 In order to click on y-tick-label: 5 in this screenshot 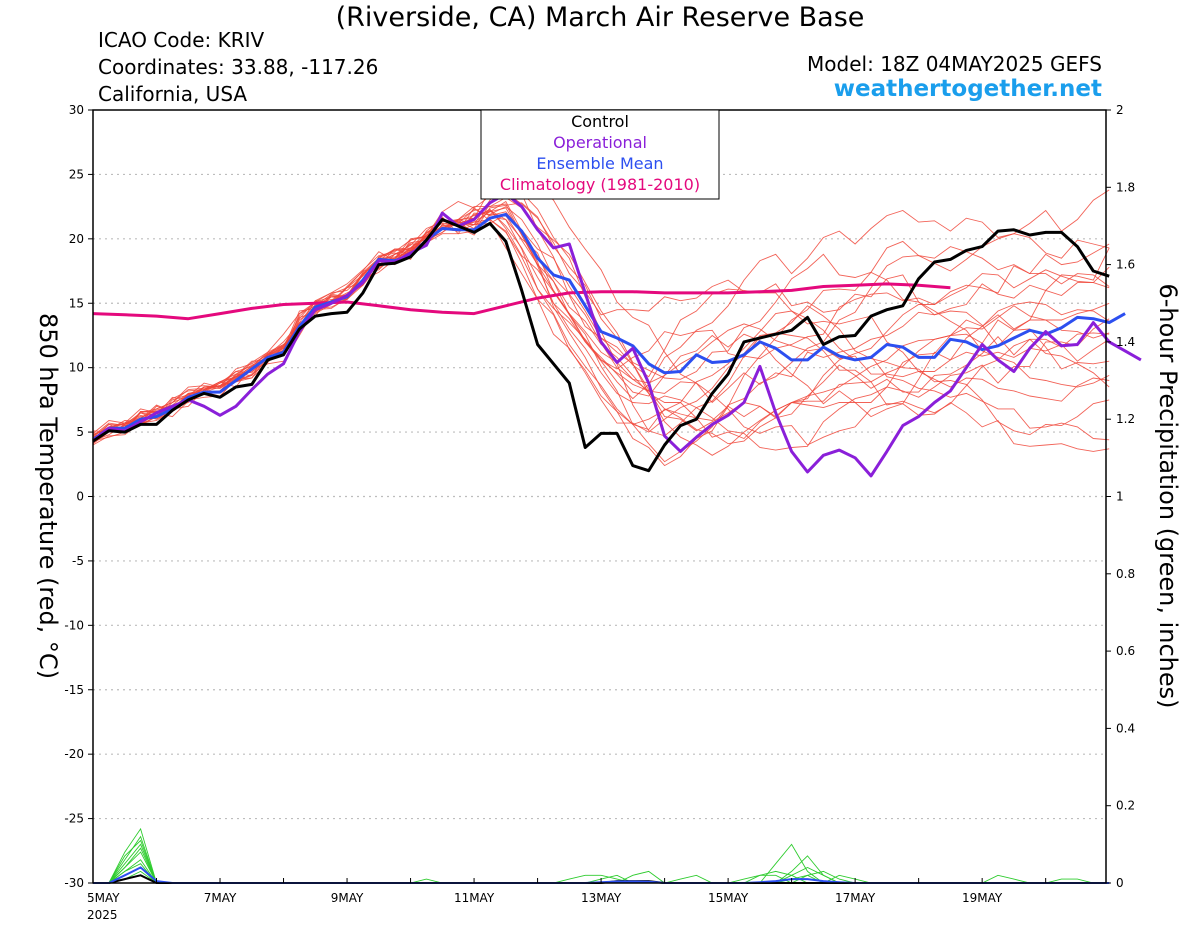, I will do `click(80, 432)`.